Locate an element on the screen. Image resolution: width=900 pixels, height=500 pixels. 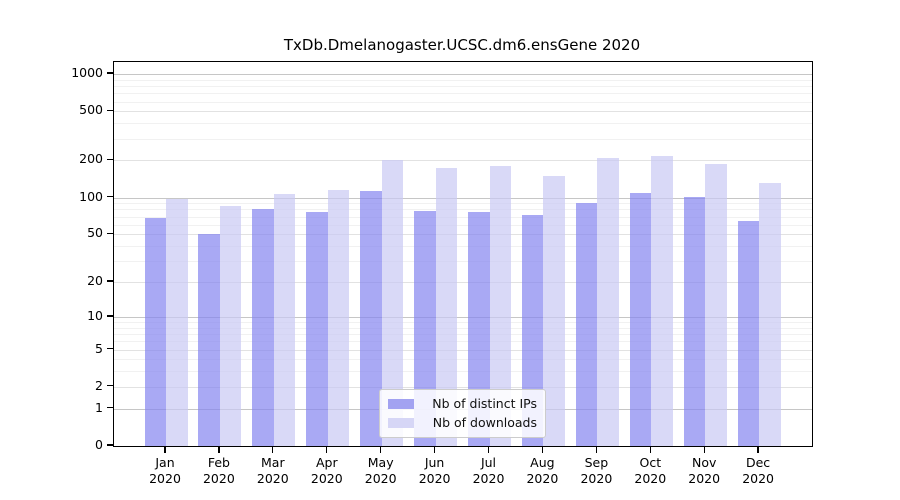
xtick-mark-nov is located at coordinates (704, 449).